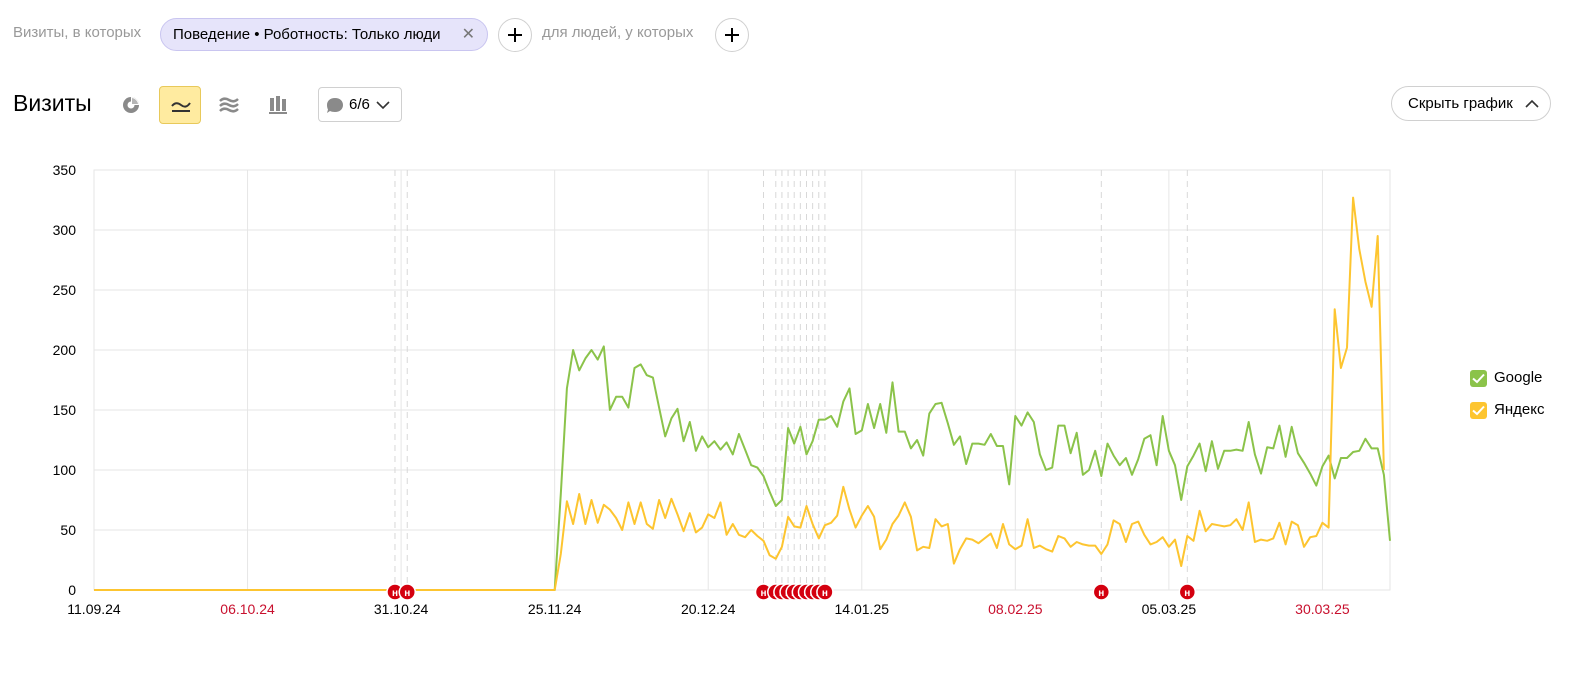 The width and height of the screenshot is (1579, 680). Describe the element at coordinates (307, 34) in the screenshot. I see `behavior-filter-chip-label: Поведение • Роботность: Только люди` at that location.